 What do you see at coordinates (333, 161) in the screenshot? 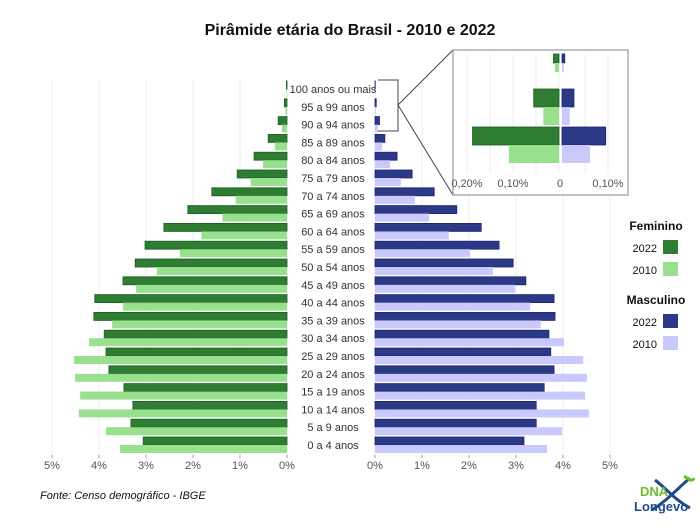
I see `age-label: 80 a 84 anos` at bounding box center [333, 161].